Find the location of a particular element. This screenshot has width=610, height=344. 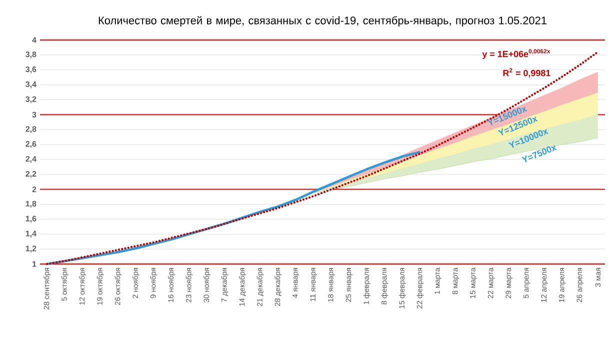

annotation: R$^{2}$ = 0,9981 is located at coordinates (526, 73).